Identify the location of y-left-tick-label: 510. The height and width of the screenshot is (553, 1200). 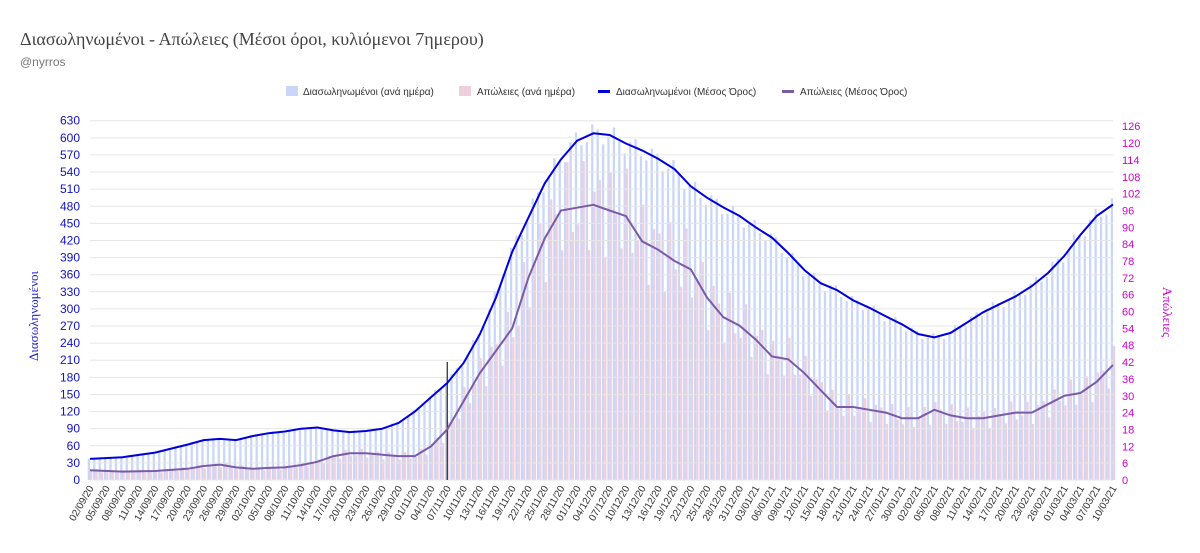
(70, 189).